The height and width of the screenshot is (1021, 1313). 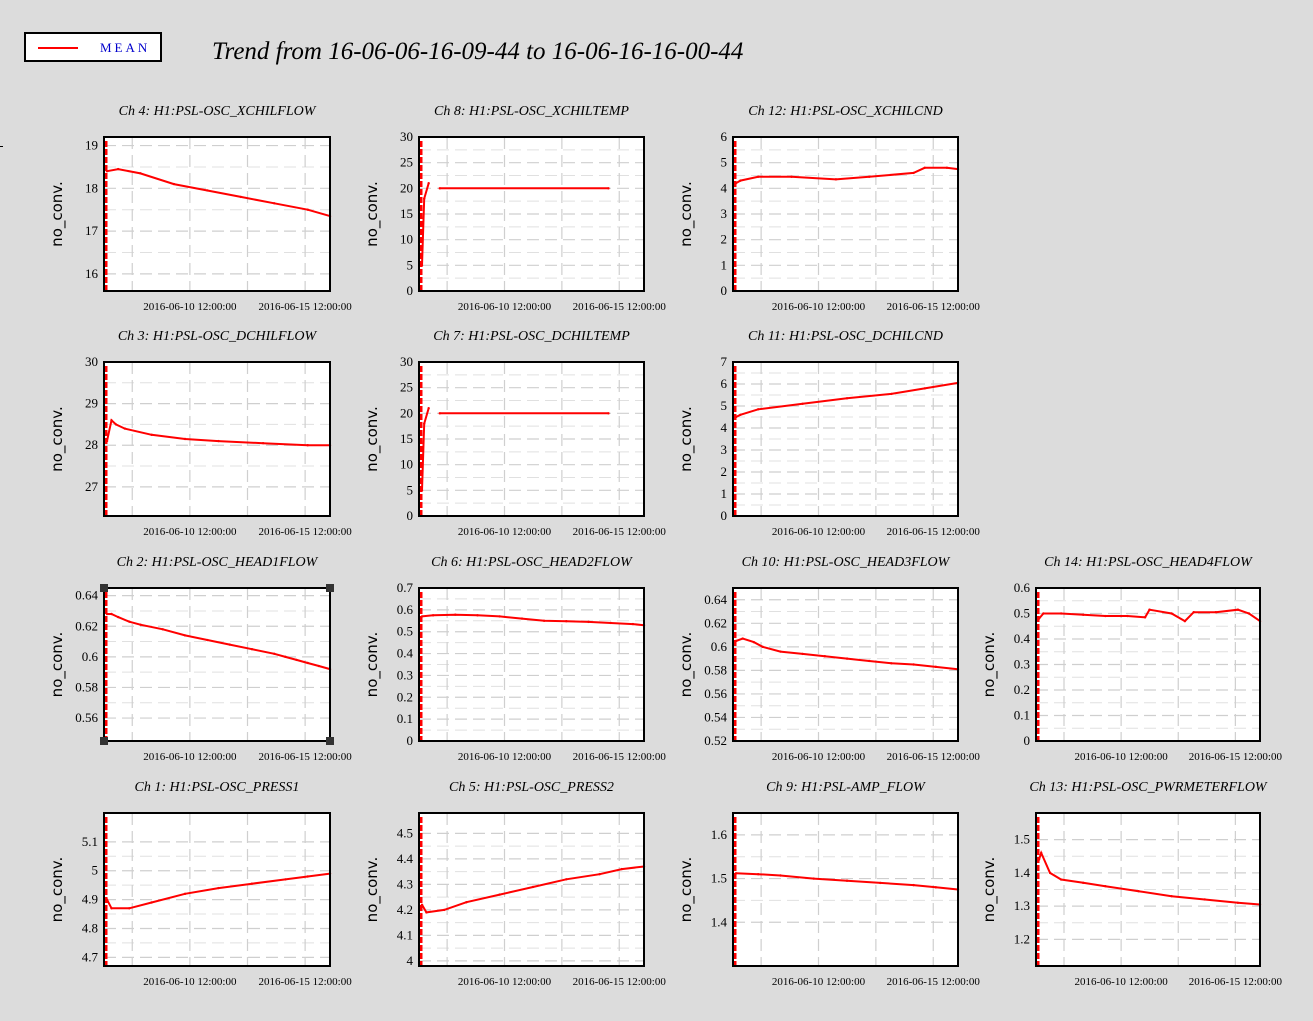 I want to click on y-tick-label: 27, so click(x=92, y=486).